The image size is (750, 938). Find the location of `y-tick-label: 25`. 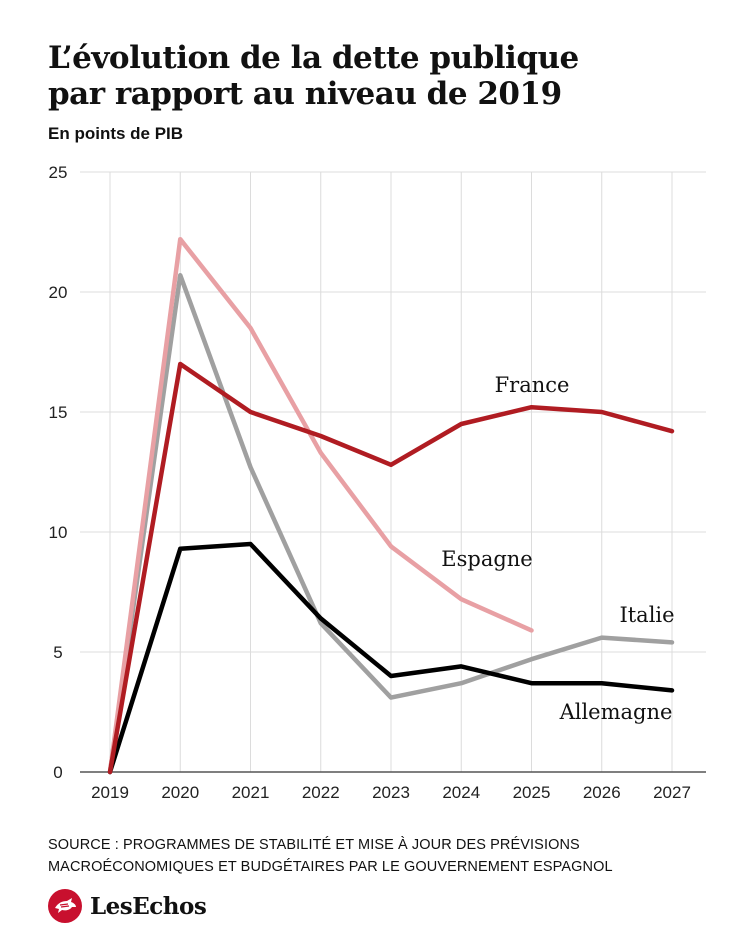

y-tick-label: 25 is located at coordinates (58, 172).